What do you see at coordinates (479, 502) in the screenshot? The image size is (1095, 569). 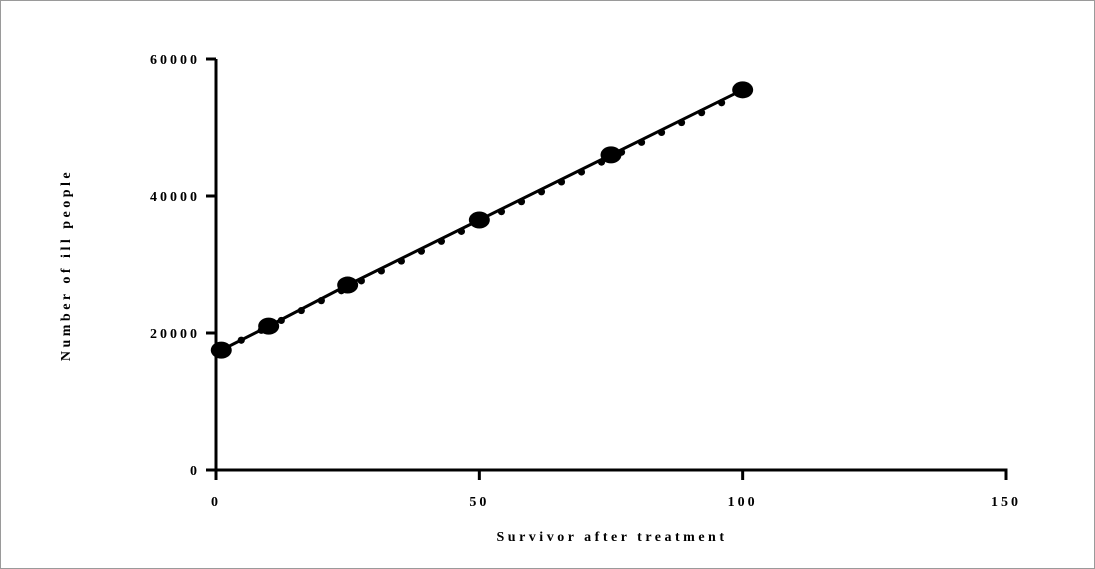 I see `x-tick-label: 50` at bounding box center [479, 502].